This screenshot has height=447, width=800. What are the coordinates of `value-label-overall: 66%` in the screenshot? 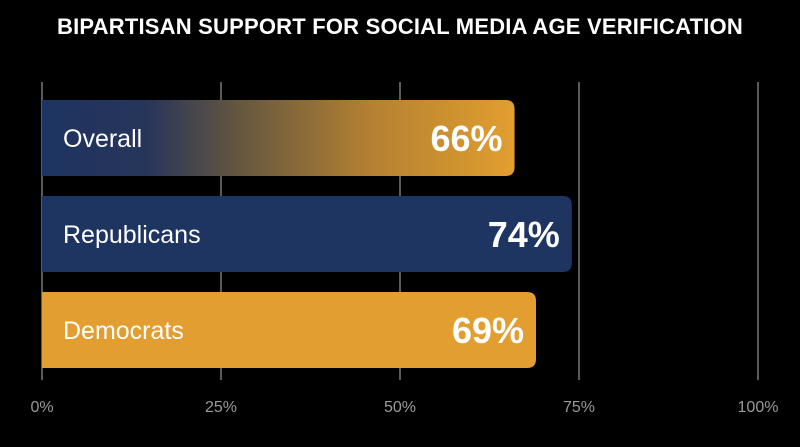 It's located at (466, 138).